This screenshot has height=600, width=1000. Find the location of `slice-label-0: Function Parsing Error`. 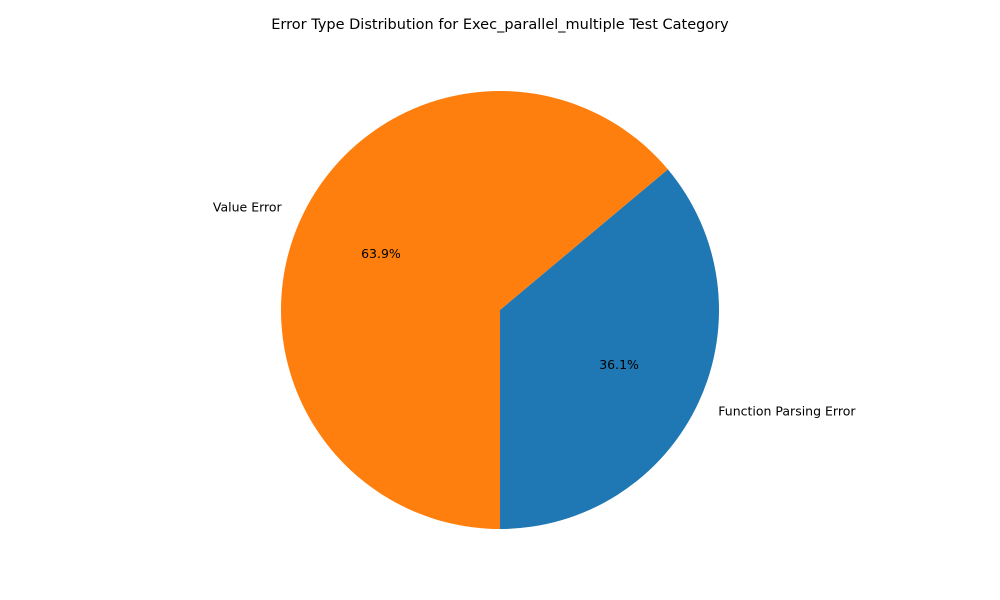

slice-label-0: Function Parsing Error is located at coordinates (787, 410).